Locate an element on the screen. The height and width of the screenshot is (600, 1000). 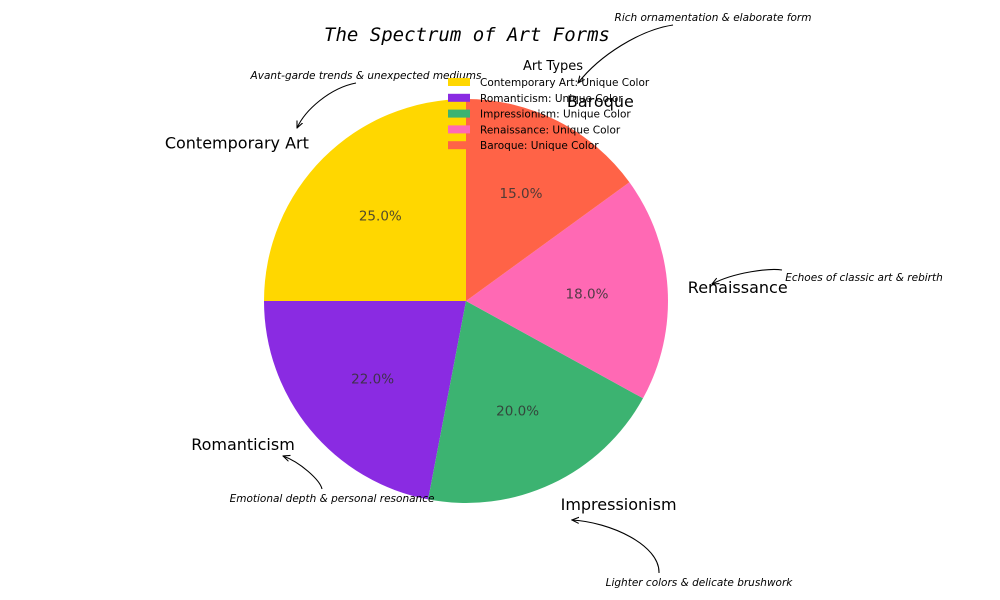
annotation-arrow-renaissance is located at coordinates (747, 276).